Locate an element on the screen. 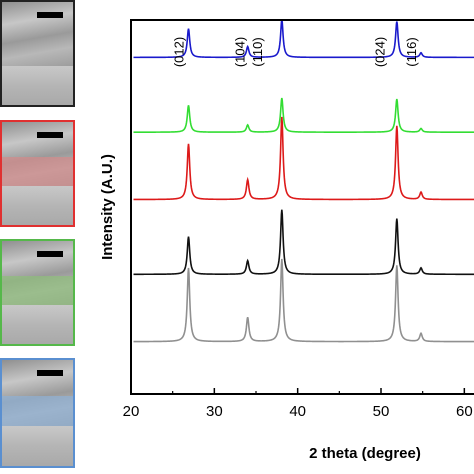 This screenshot has width=474, height=474. x-tick-label-20: 20 is located at coordinates (131, 411).